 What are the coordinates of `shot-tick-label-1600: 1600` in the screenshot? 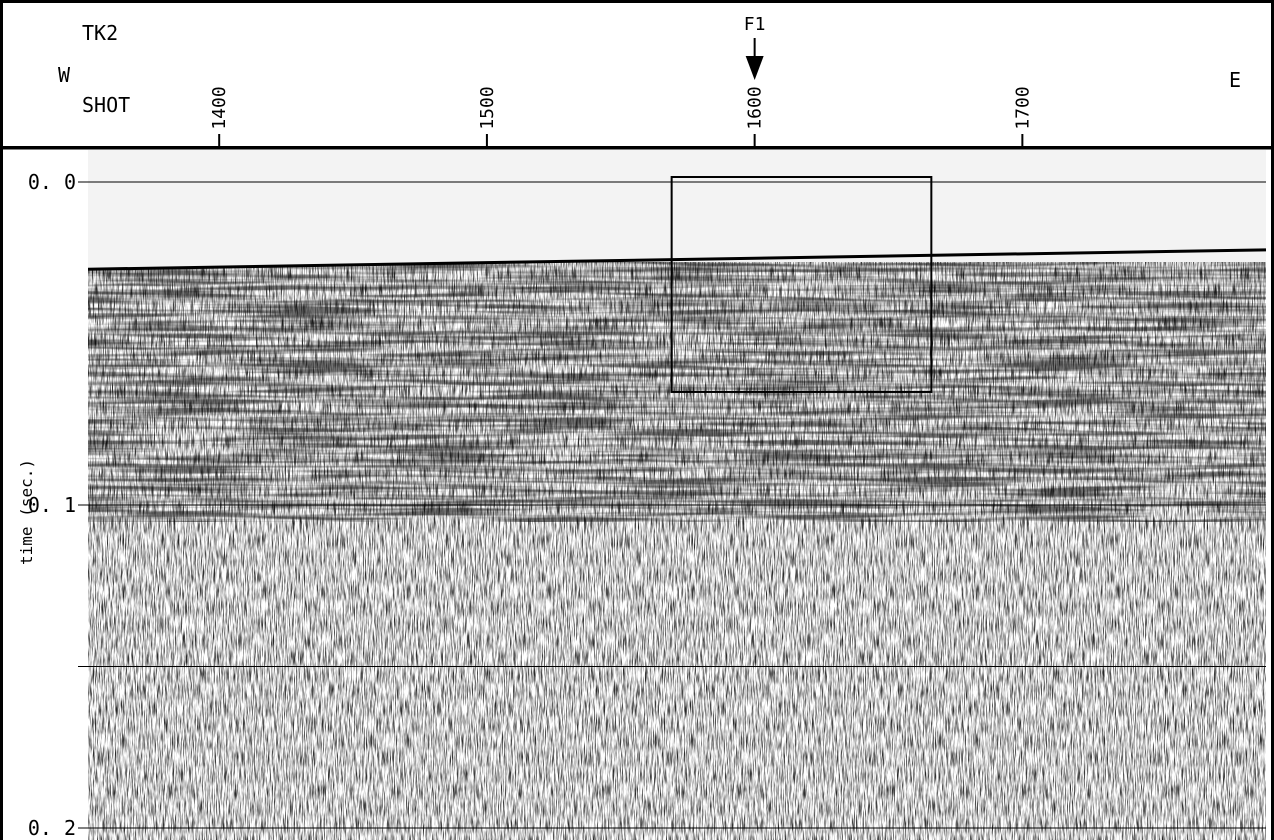 It's located at (755, 107).